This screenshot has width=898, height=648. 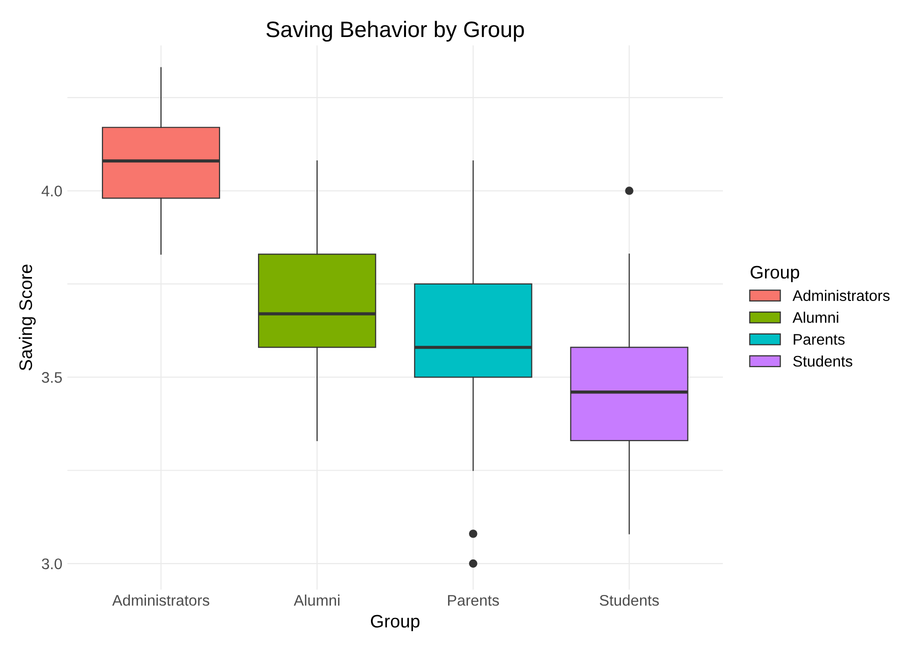 I want to click on x-tick-label: Administrators, so click(x=161, y=600).